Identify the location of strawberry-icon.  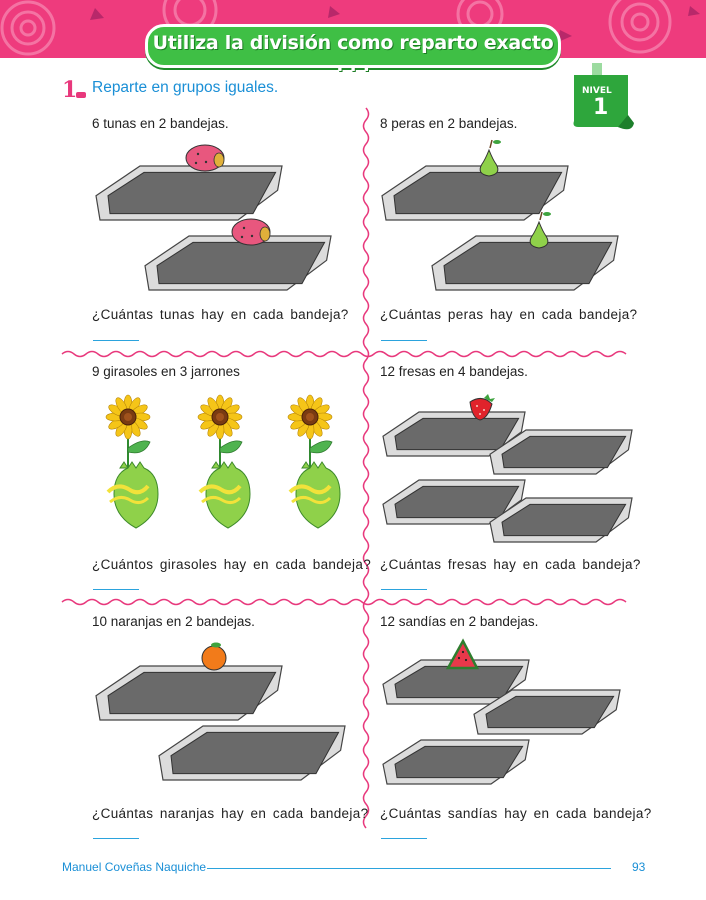
(482, 407).